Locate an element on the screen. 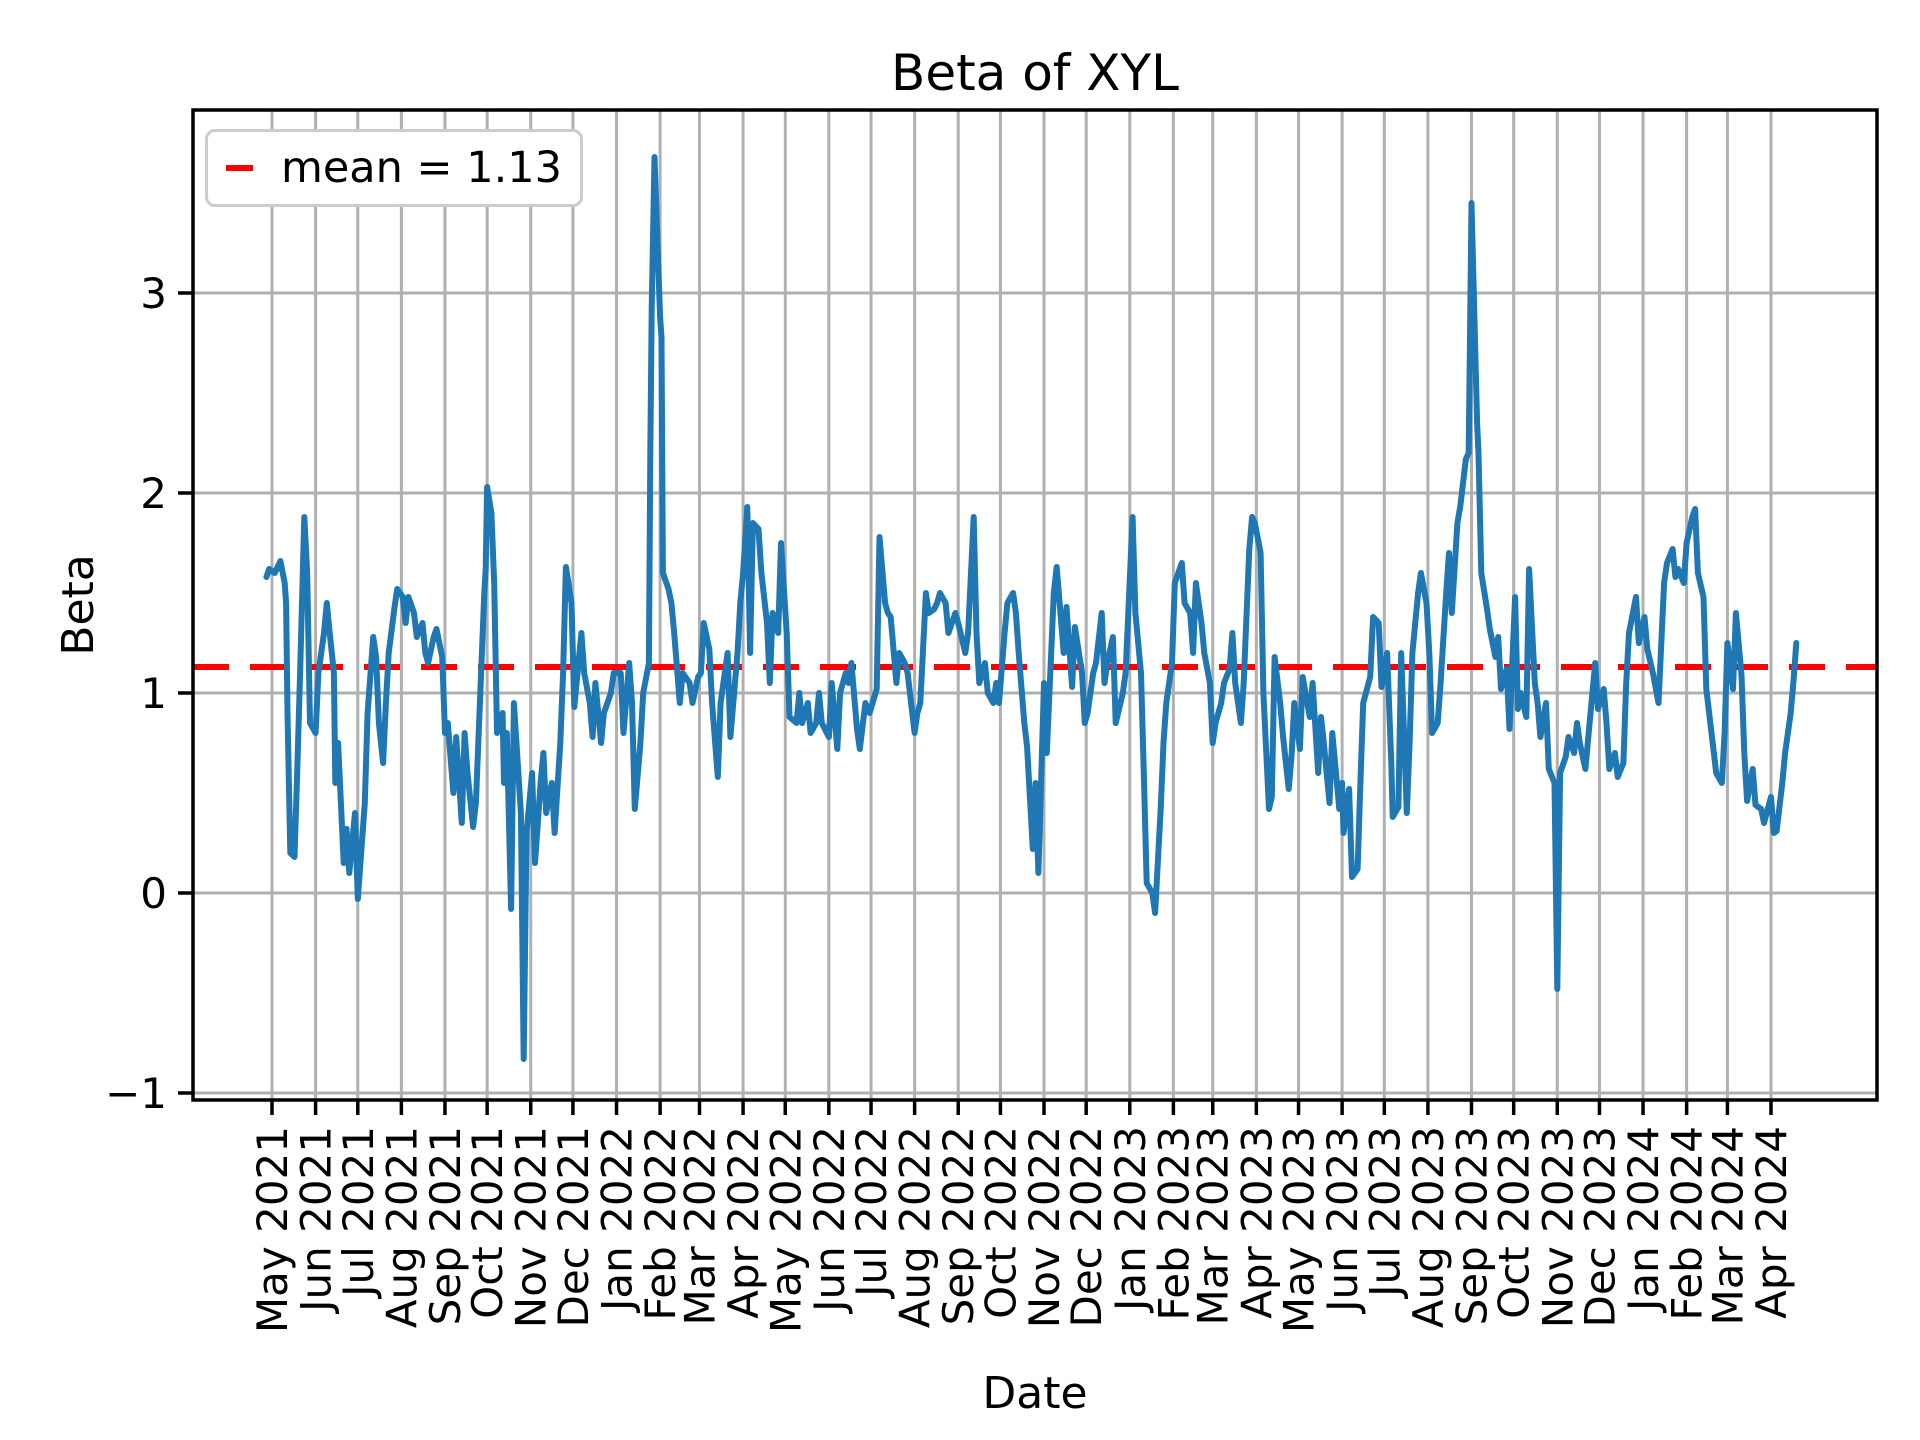  x-tick-label: Feb 2022 is located at coordinates (660, 1223).